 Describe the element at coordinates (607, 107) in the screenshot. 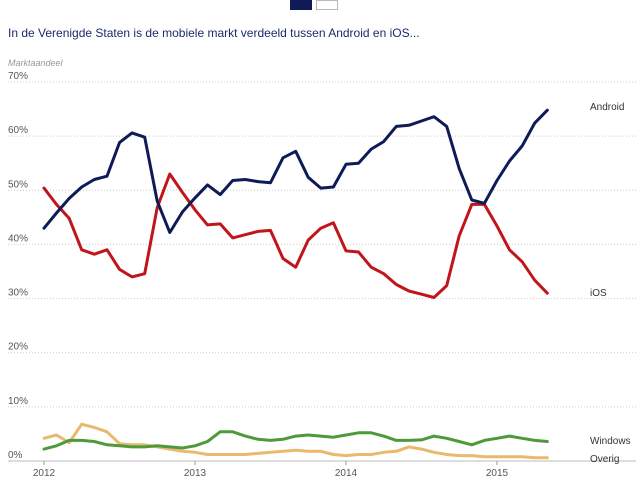

I see `series-label-android: Android` at that location.